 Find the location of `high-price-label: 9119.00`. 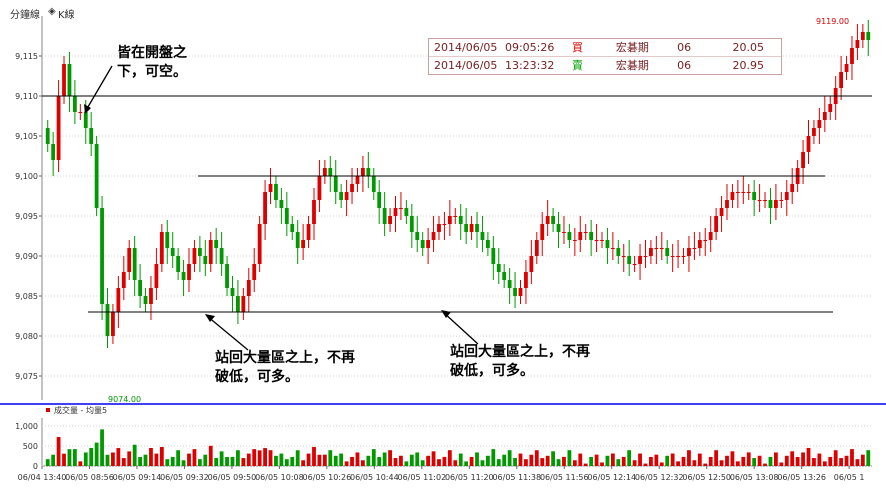

high-price-label: 9119.00 is located at coordinates (832, 21).